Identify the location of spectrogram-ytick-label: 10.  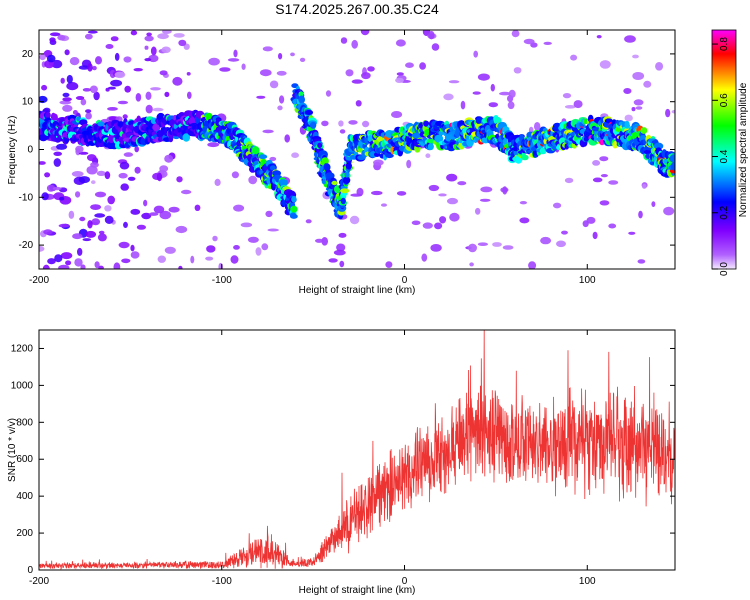
(28, 102).